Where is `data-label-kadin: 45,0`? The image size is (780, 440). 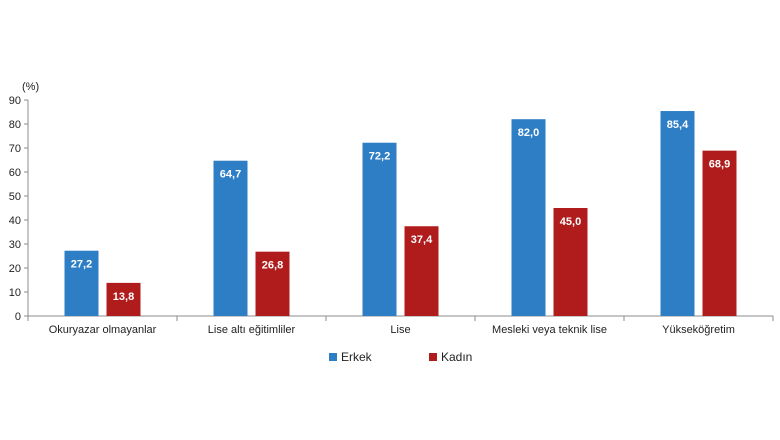 data-label-kadin: 45,0 is located at coordinates (570, 222).